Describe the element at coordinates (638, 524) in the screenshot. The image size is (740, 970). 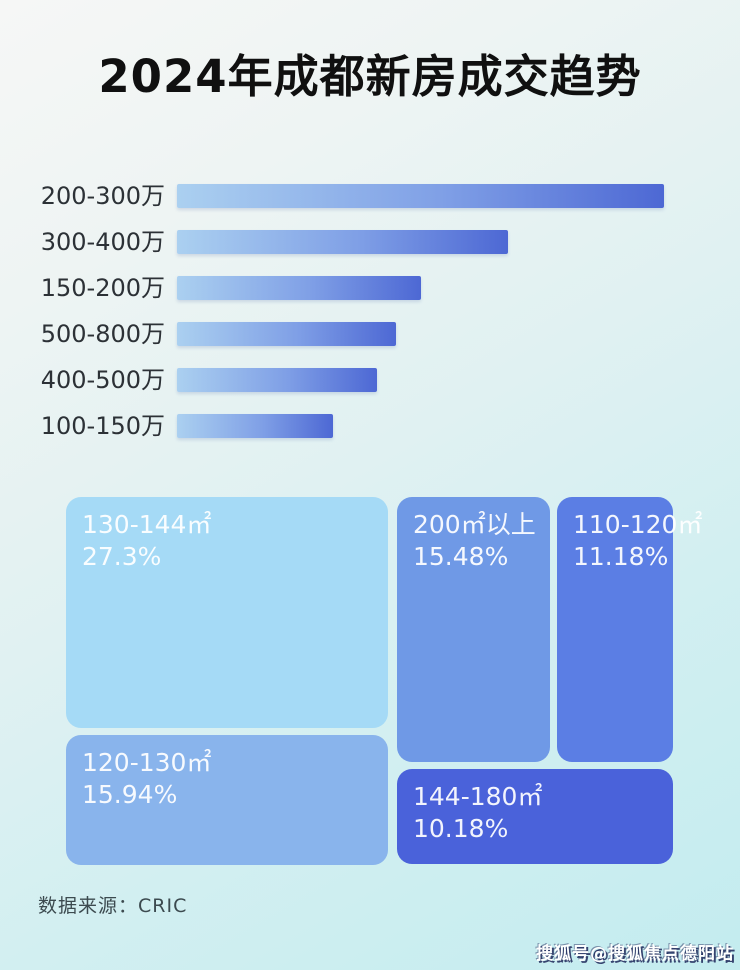
I see `treemap-cell-label: 110-120㎡` at that location.